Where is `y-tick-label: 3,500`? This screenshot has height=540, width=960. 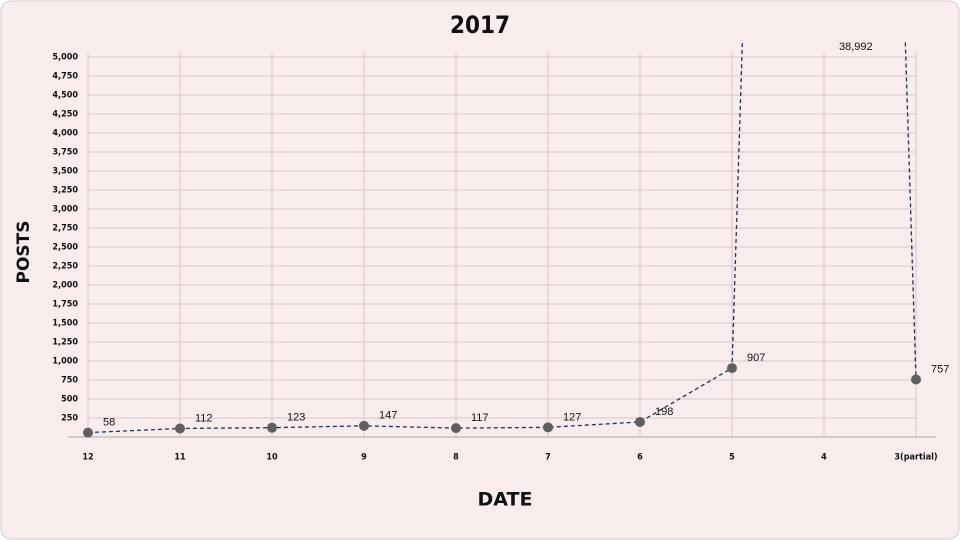 y-tick-label: 3,500 is located at coordinates (65, 172).